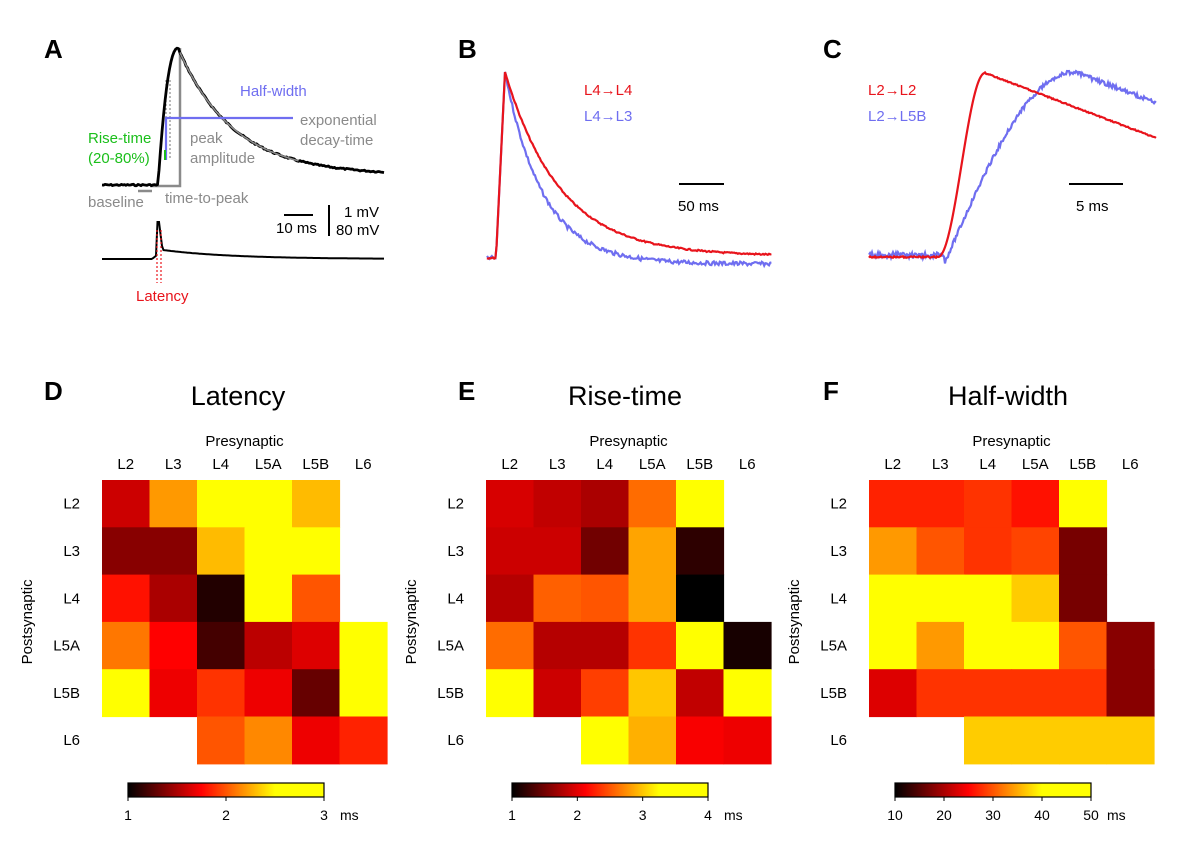 The width and height of the screenshot is (1197, 850). Describe the element at coordinates (608, 90) in the screenshot. I see `legend-l4-l4: L4→L4` at that location.